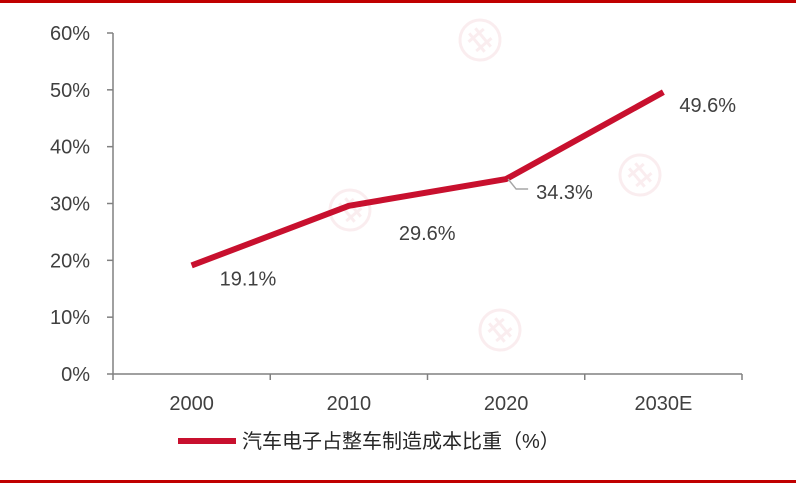 This screenshot has width=796, height=488. What do you see at coordinates (427, 234) in the screenshot?
I see `data-label: 29.6%` at bounding box center [427, 234].